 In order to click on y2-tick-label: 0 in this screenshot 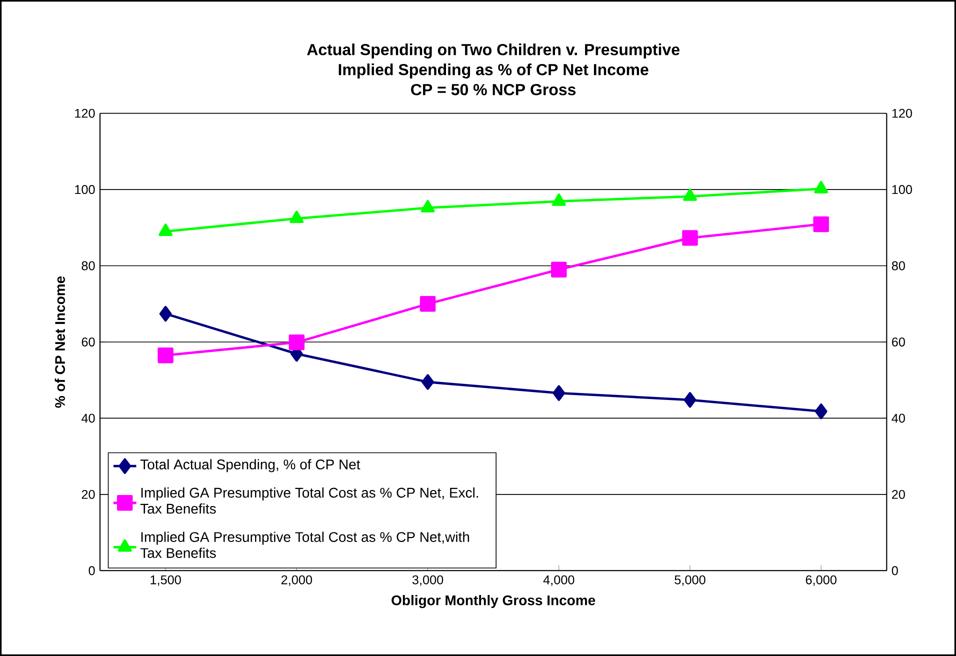, I will do `click(895, 571)`.